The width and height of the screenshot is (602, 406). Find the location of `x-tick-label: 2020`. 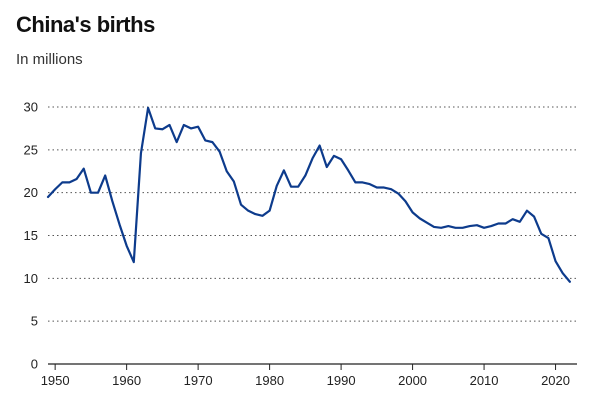

x-tick-label: 2020 is located at coordinates (555, 380).